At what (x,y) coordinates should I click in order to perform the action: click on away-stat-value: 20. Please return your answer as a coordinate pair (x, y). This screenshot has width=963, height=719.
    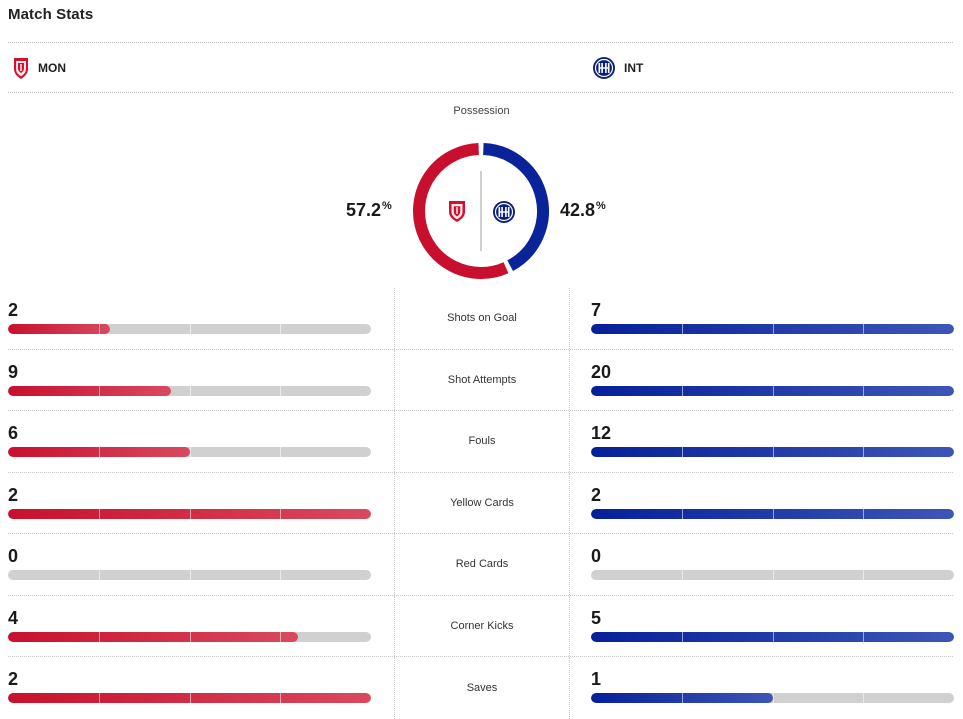
    Looking at the image, I should click on (601, 371).